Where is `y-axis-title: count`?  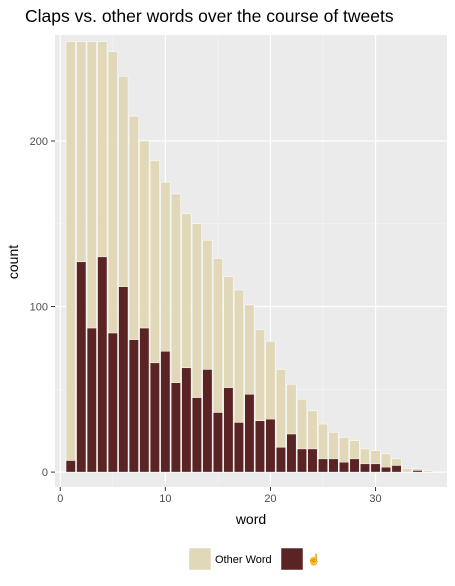 y-axis-title: count is located at coordinates (13, 262).